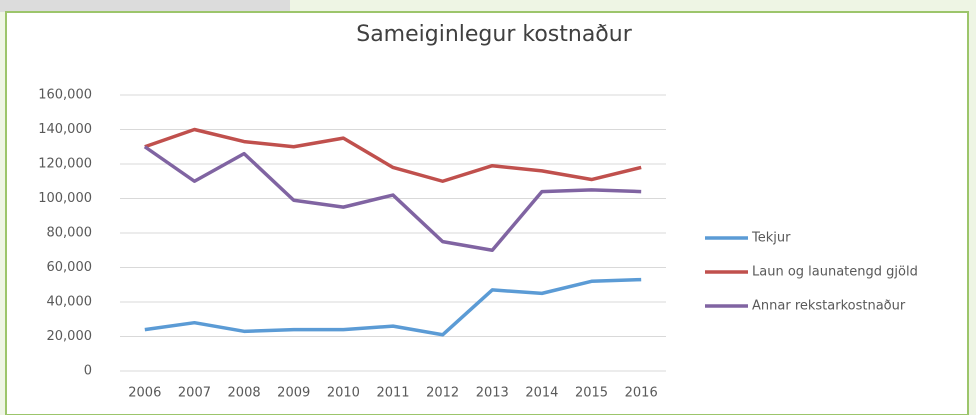 The height and width of the screenshot is (415, 976). Describe the element at coordinates (145, 6) in the screenshot. I see `tab` at that location.